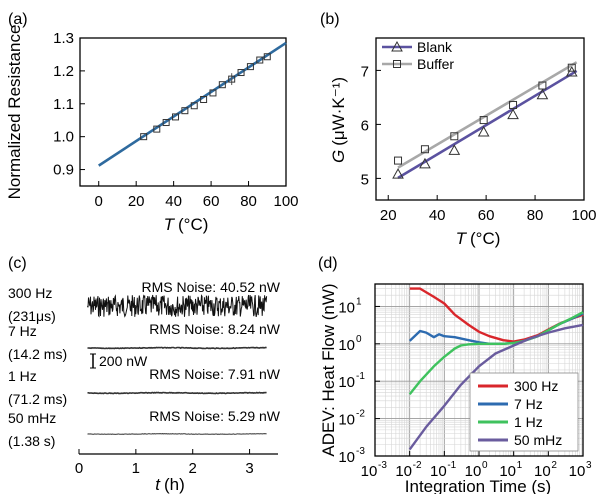  I want to click on panel-d-label: (d), so click(328, 263).